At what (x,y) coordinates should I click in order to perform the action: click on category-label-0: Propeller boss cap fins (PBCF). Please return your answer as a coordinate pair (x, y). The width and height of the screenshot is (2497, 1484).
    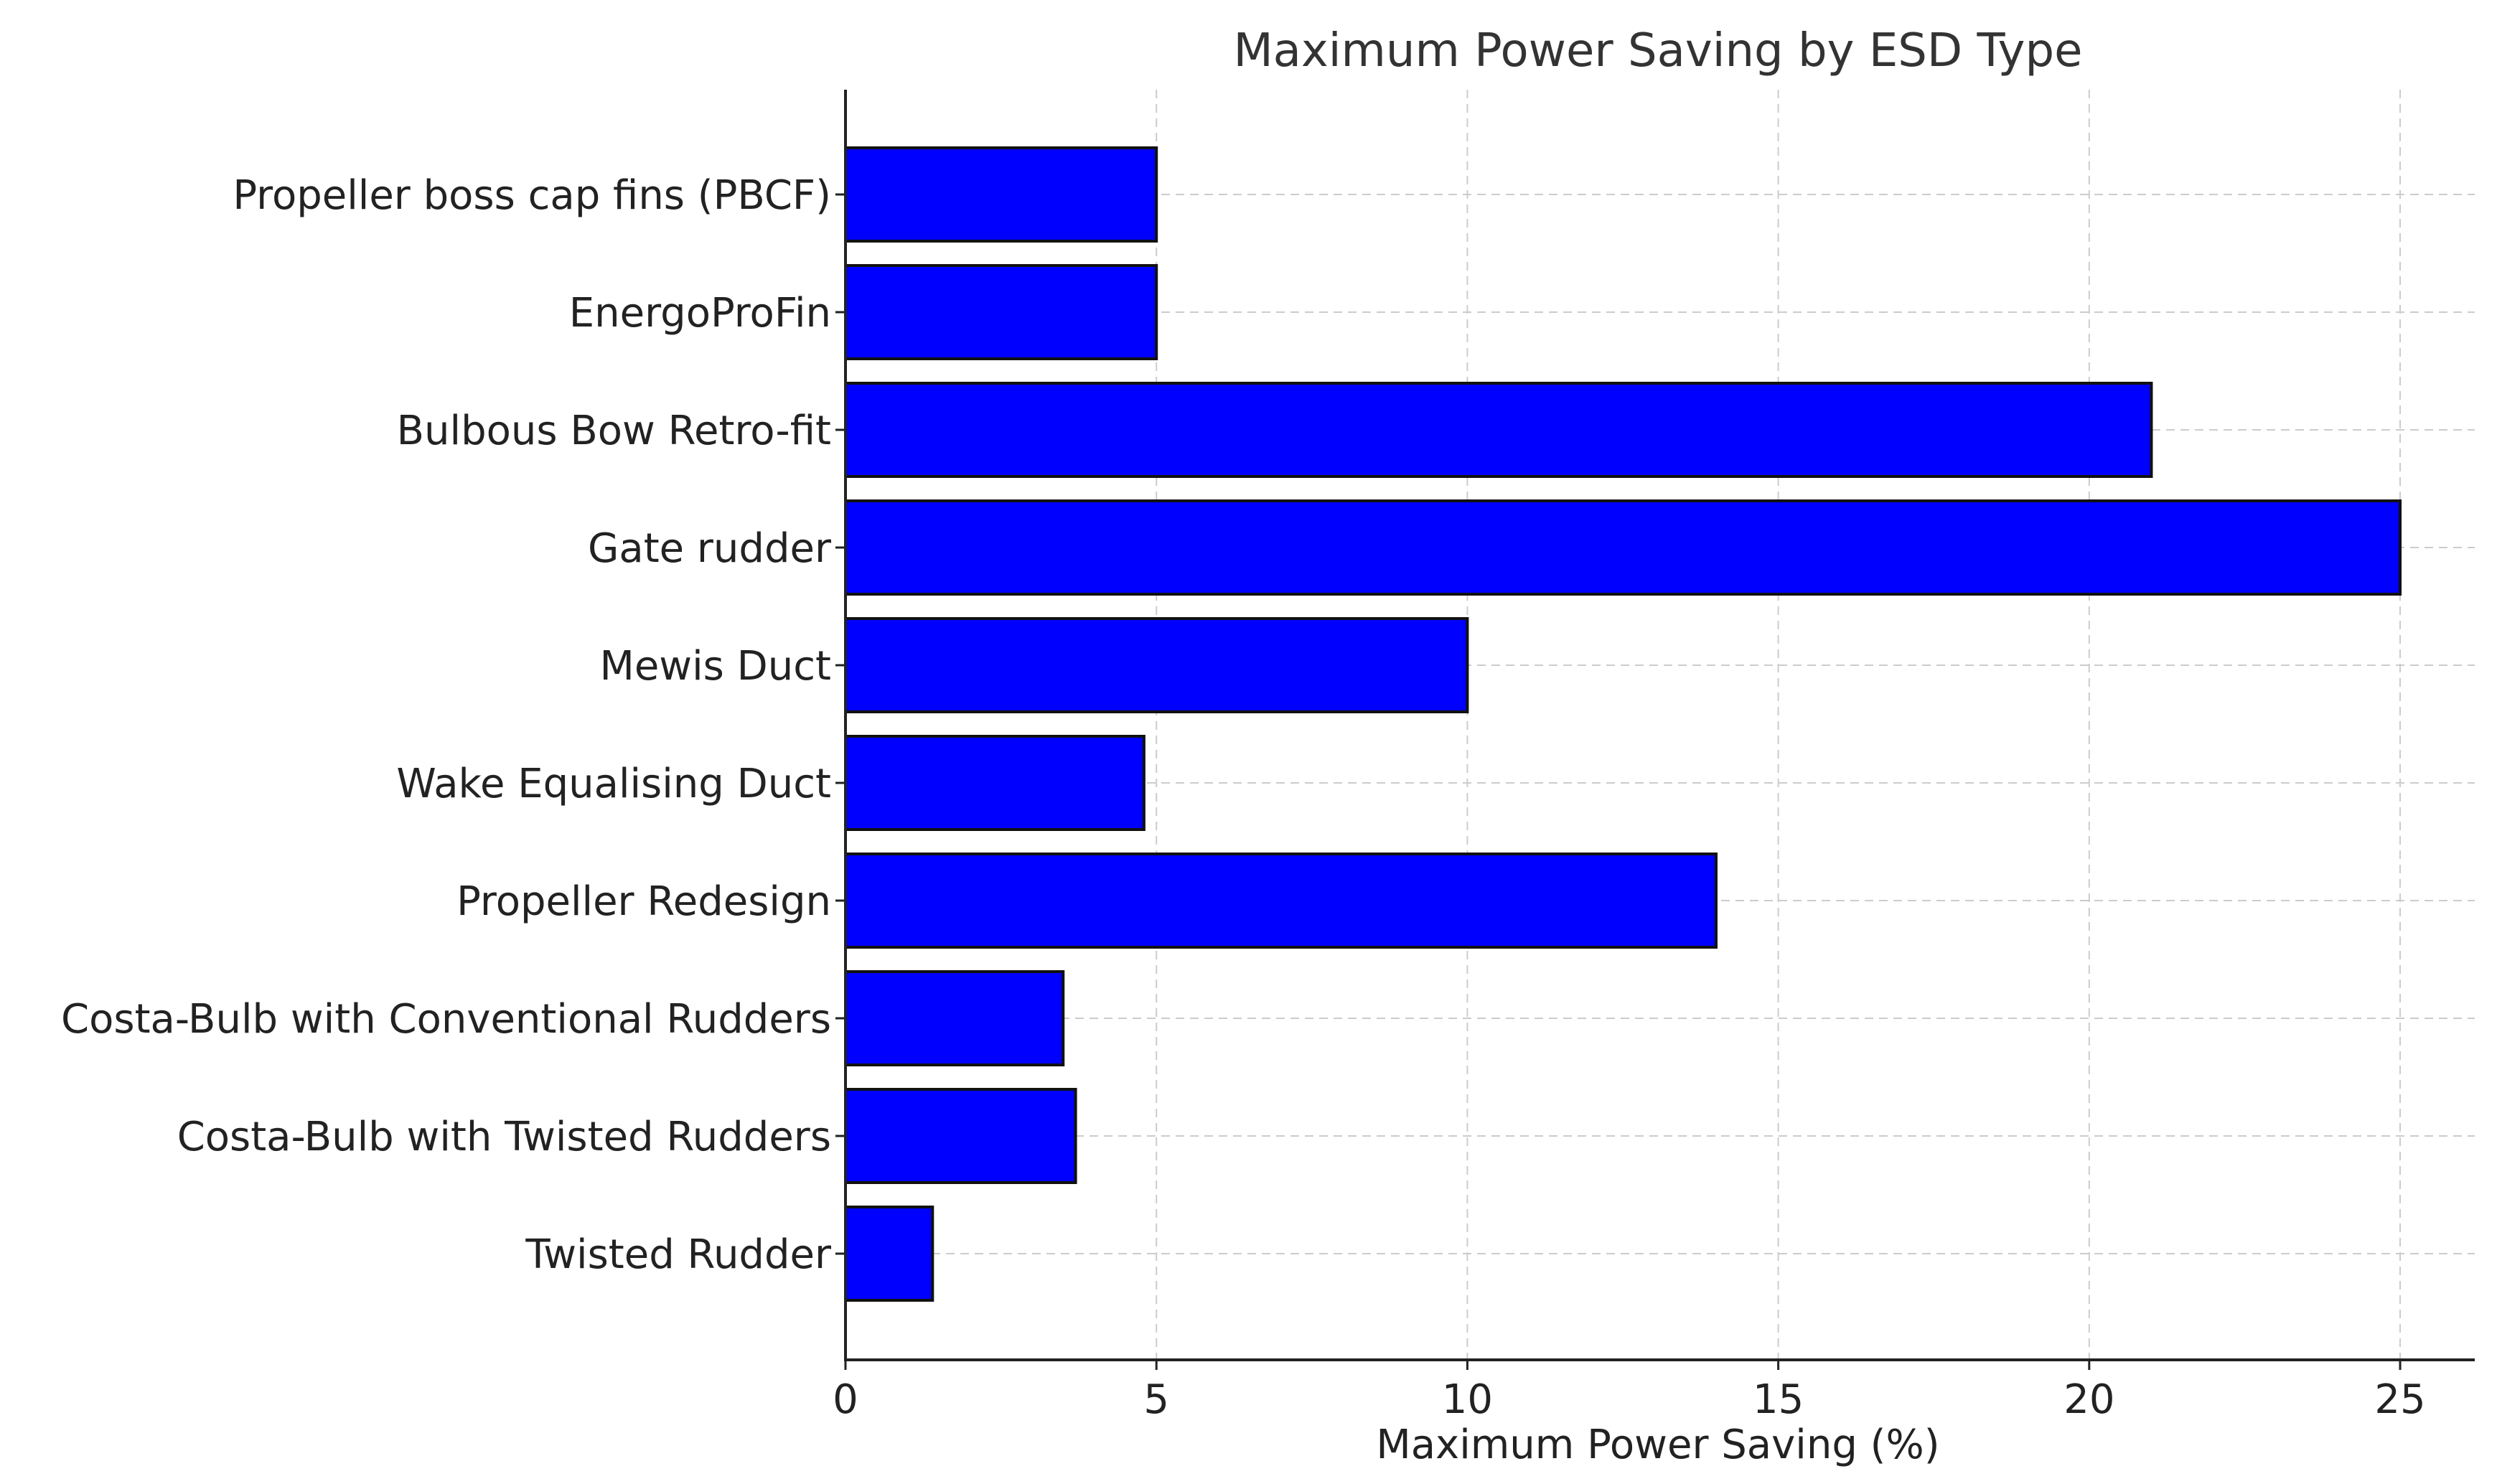
    Looking at the image, I should click on (532, 196).